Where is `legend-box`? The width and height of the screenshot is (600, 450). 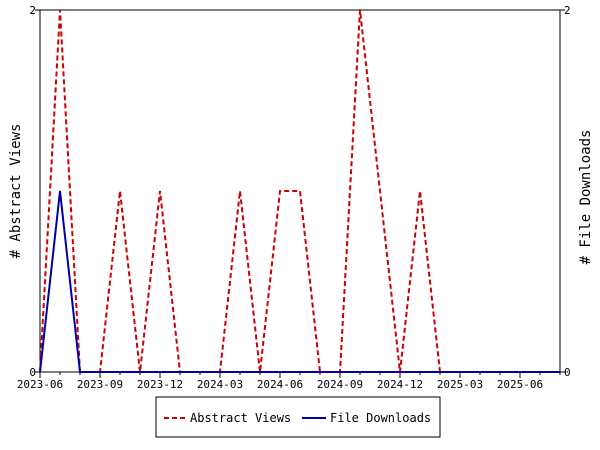 legend-box is located at coordinates (298, 417).